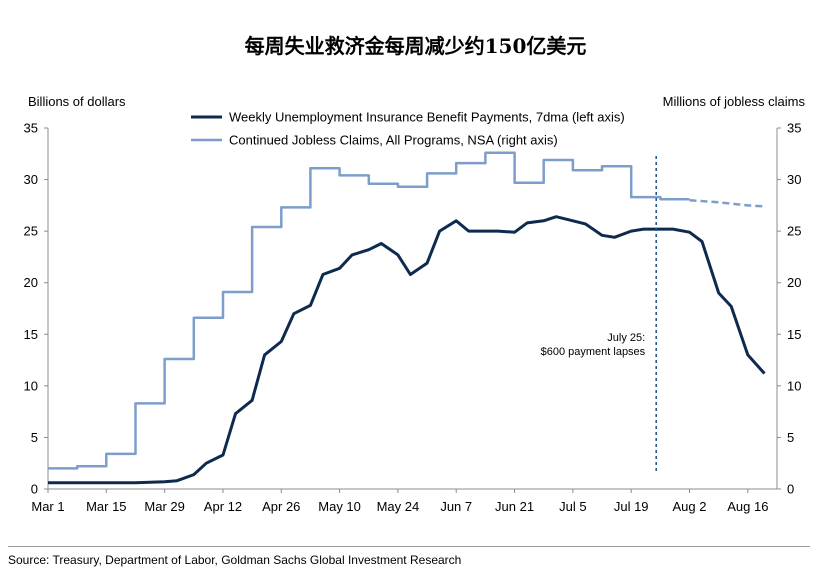  What do you see at coordinates (794, 334) in the screenshot?
I see `right-tick-label: 15` at bounding box center [794, 334].